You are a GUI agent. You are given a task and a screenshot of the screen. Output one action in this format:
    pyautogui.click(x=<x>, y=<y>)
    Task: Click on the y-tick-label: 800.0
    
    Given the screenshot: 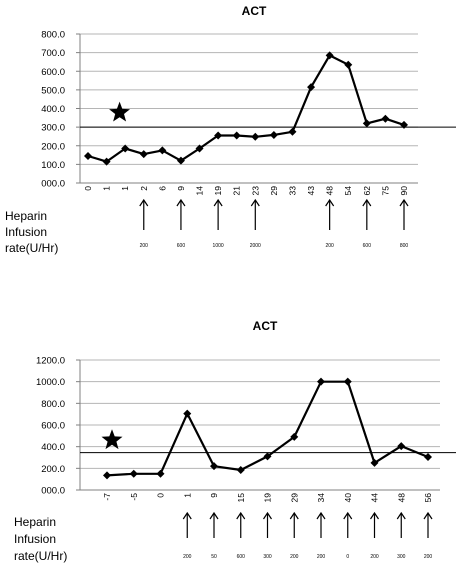 What is the action you would take?
    pyautogui.click(x=53, y=35)
    